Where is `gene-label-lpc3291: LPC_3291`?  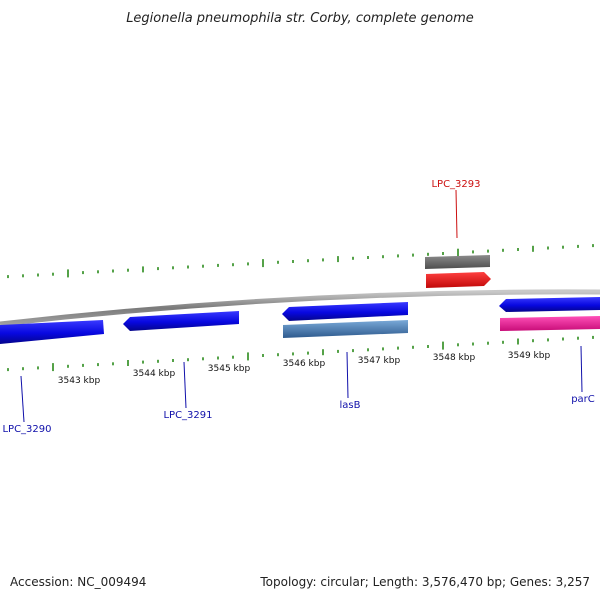 gene-label-lpc3291: LPC_3291 is located at coordinates (187, 415).